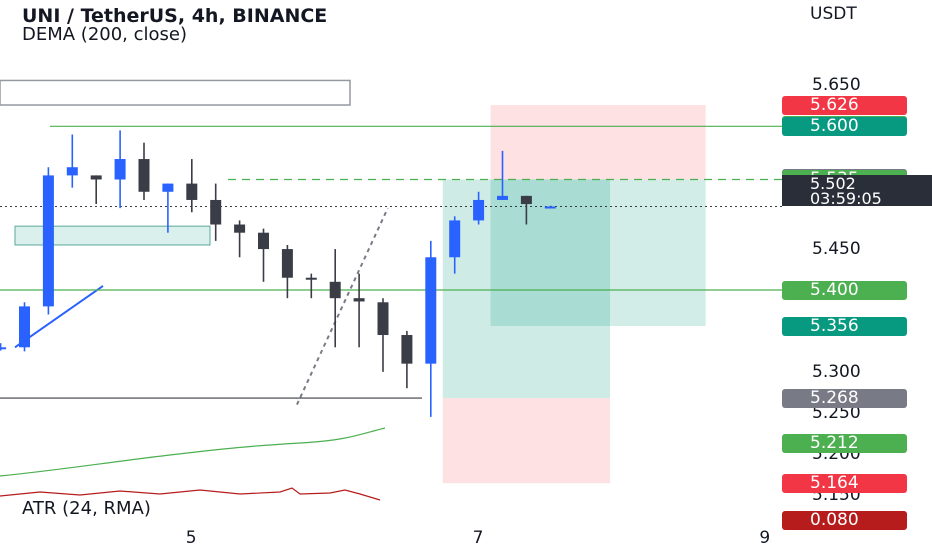  I want to click on price-axis-label: 5.450, so click(836, 249).